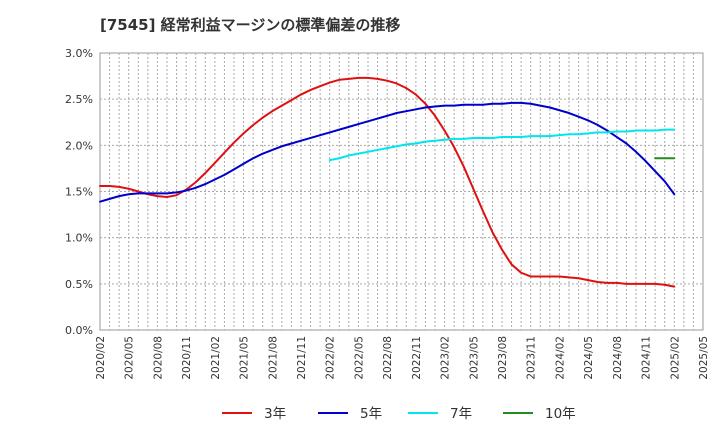 This screenshot has height=440, width=720. Describe the element at coordinates (302, 358) in the screenshot. I see `x-tick-label: 2021/11` at that location.